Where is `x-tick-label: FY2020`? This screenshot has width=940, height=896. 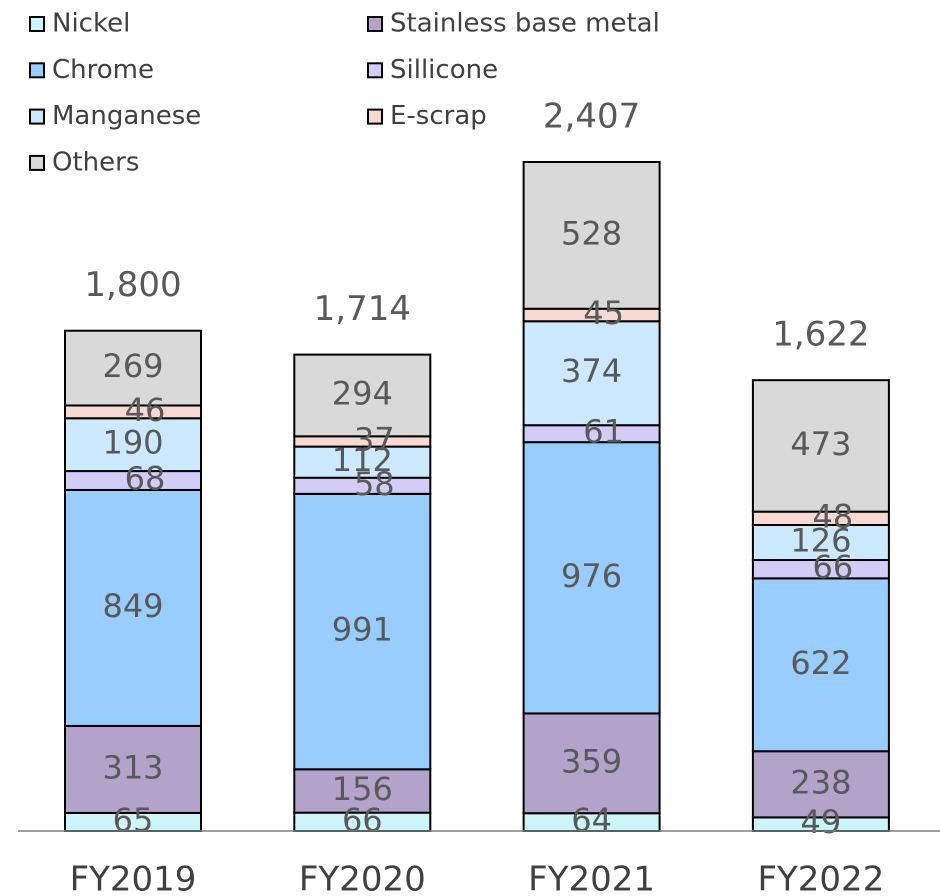 x-tick-label: FY2020 is located at coordinates (362, 878).